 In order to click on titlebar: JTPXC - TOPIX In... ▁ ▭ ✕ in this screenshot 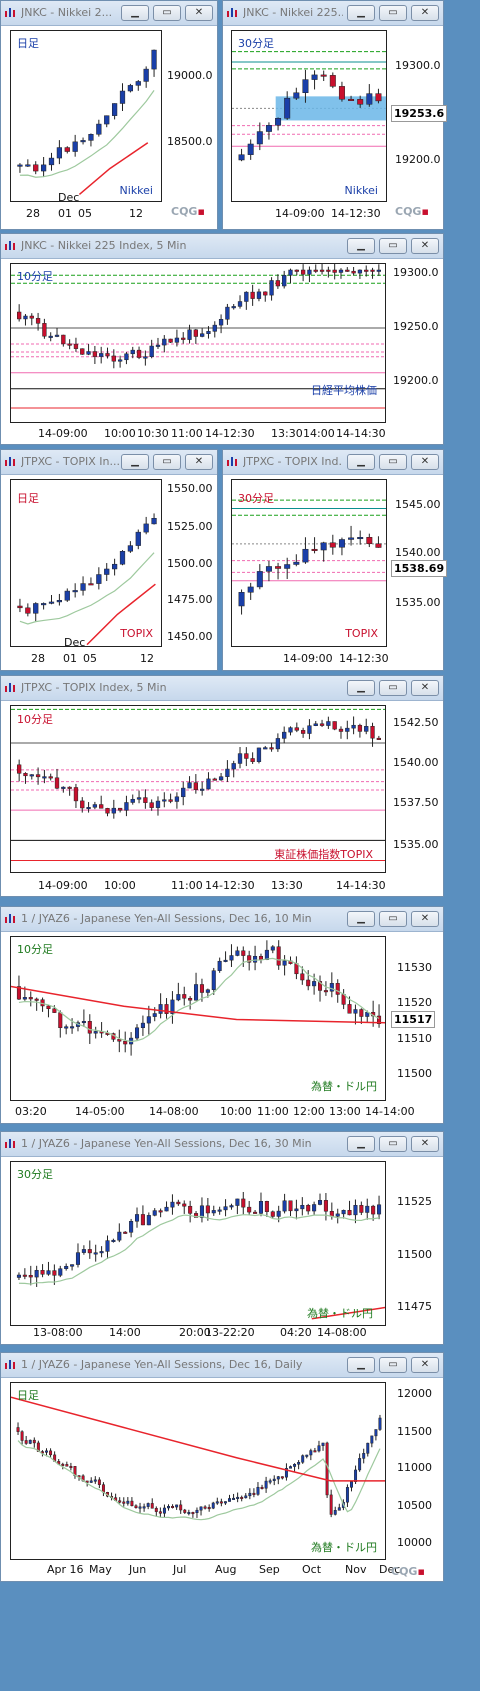, I will do `click(109, 462)`.